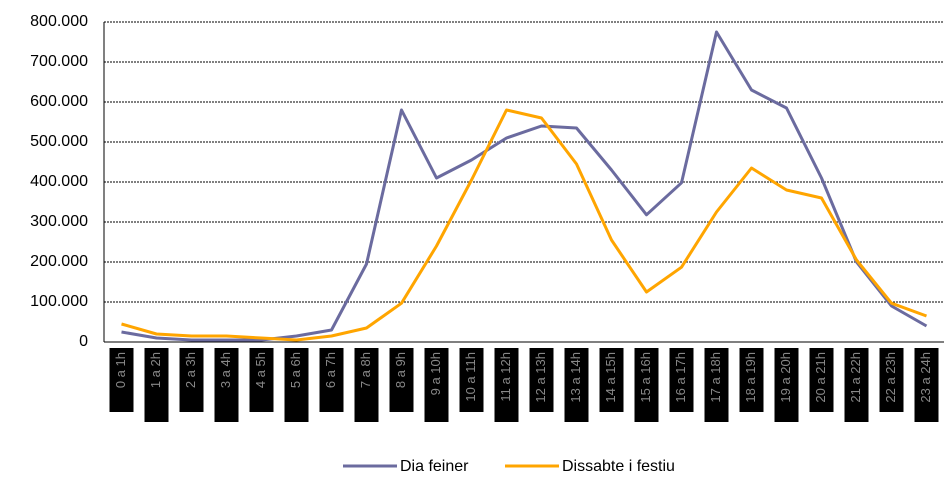 The width and height of the screenshot is (947, 484). I want to click on y-tick-label: 500.000, so click(59, 141).